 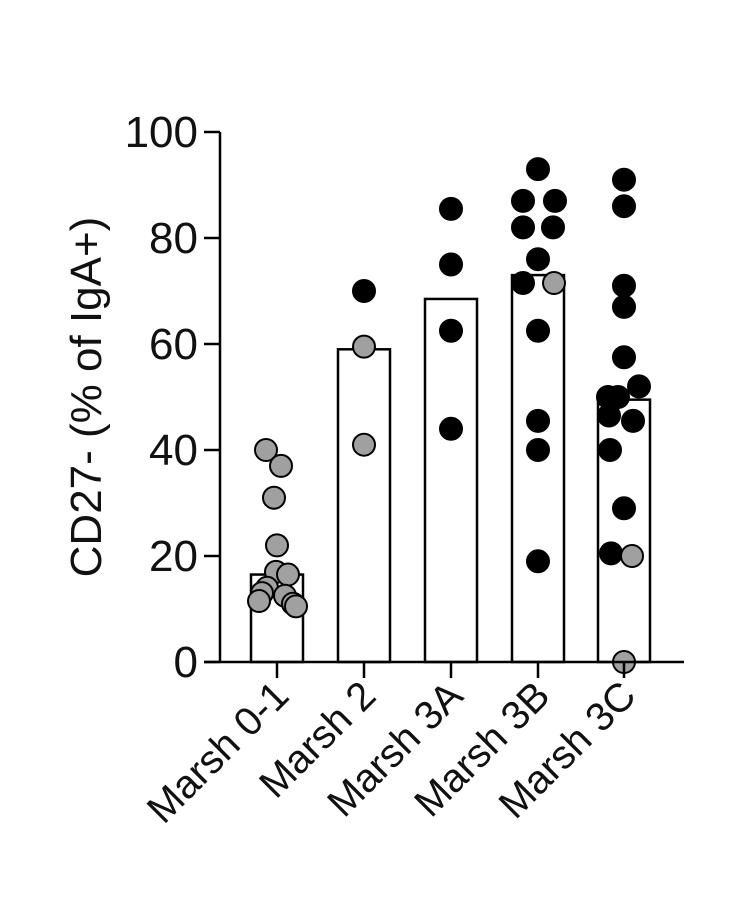 I want to click on y-tick-label-2: 40, so click(x=173, y=450).